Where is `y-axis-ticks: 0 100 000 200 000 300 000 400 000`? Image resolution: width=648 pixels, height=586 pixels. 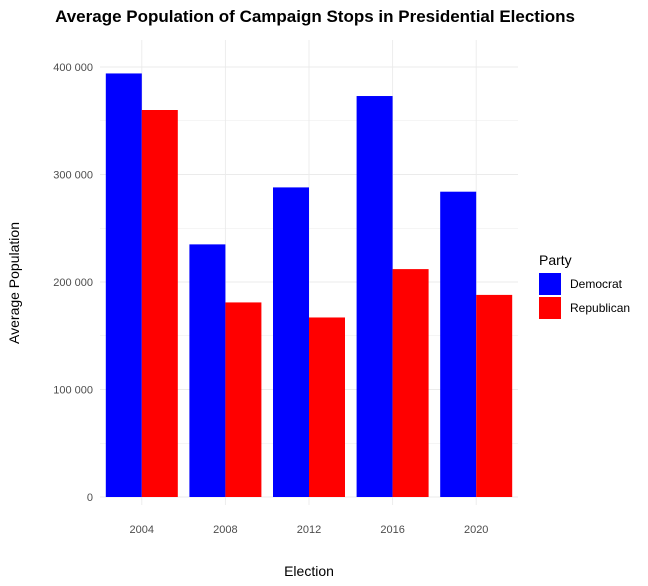
y-axis-ticks: 0 100 000 200 000 300 000 400 000 is located at coordinates (73, 283).